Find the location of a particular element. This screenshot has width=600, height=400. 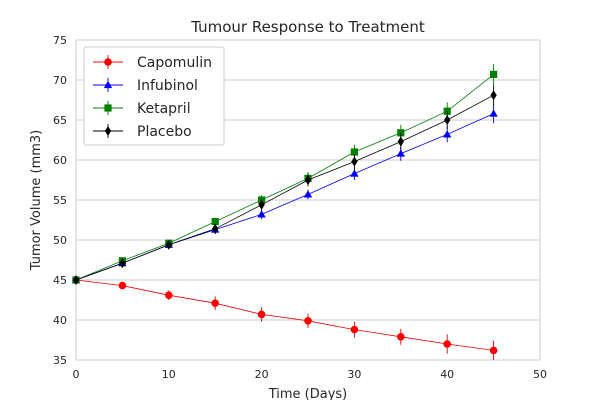

y-tick-label: 75 is located at coordinates (60, 40).